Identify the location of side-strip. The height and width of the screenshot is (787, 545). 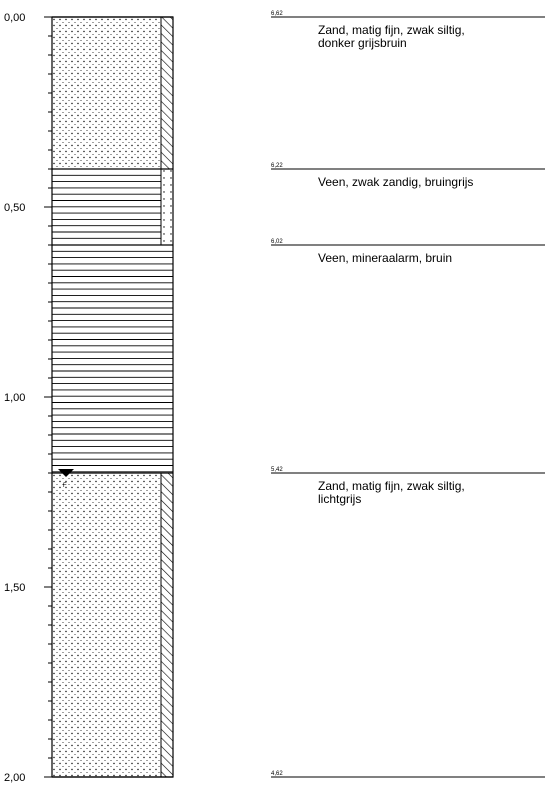
(167, 397).